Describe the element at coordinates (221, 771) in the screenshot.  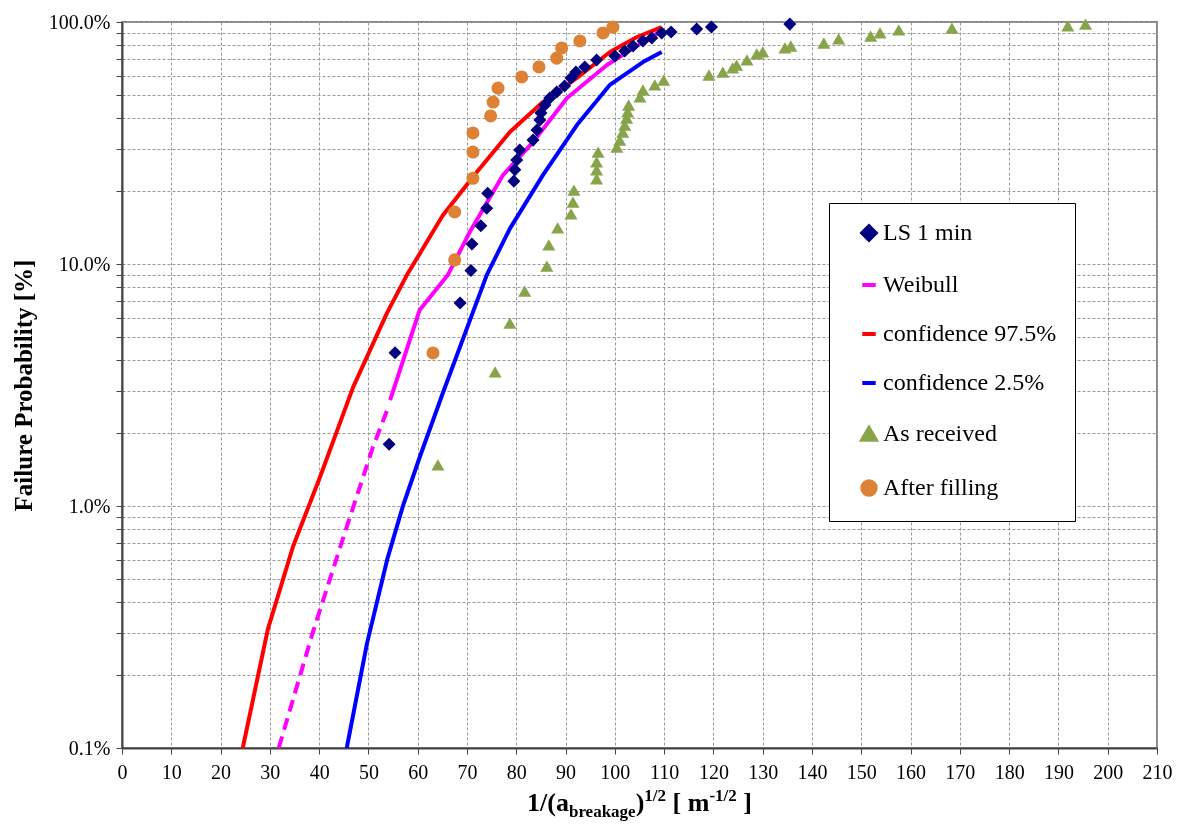
I see `x-tick-label: 20` at that location.